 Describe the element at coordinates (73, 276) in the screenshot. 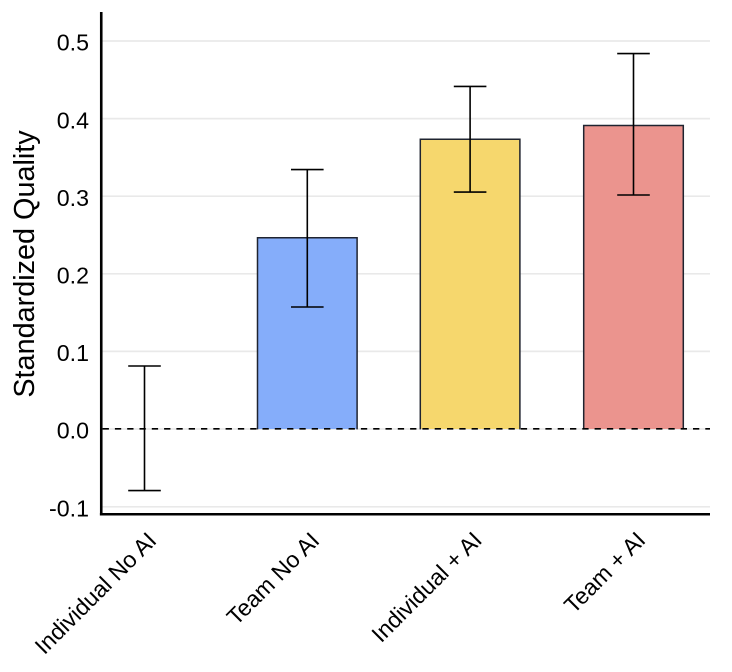

I see `svg-text: 0.2` at that location.